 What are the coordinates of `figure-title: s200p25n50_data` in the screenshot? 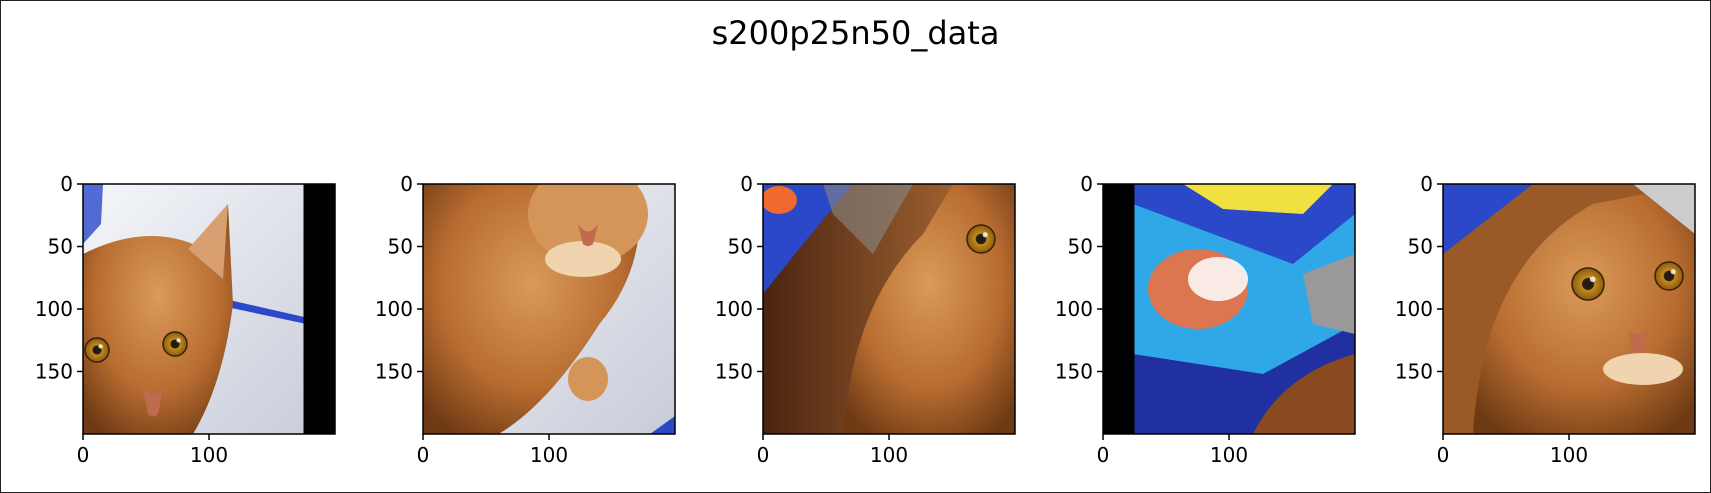 It's located at (855, 33).